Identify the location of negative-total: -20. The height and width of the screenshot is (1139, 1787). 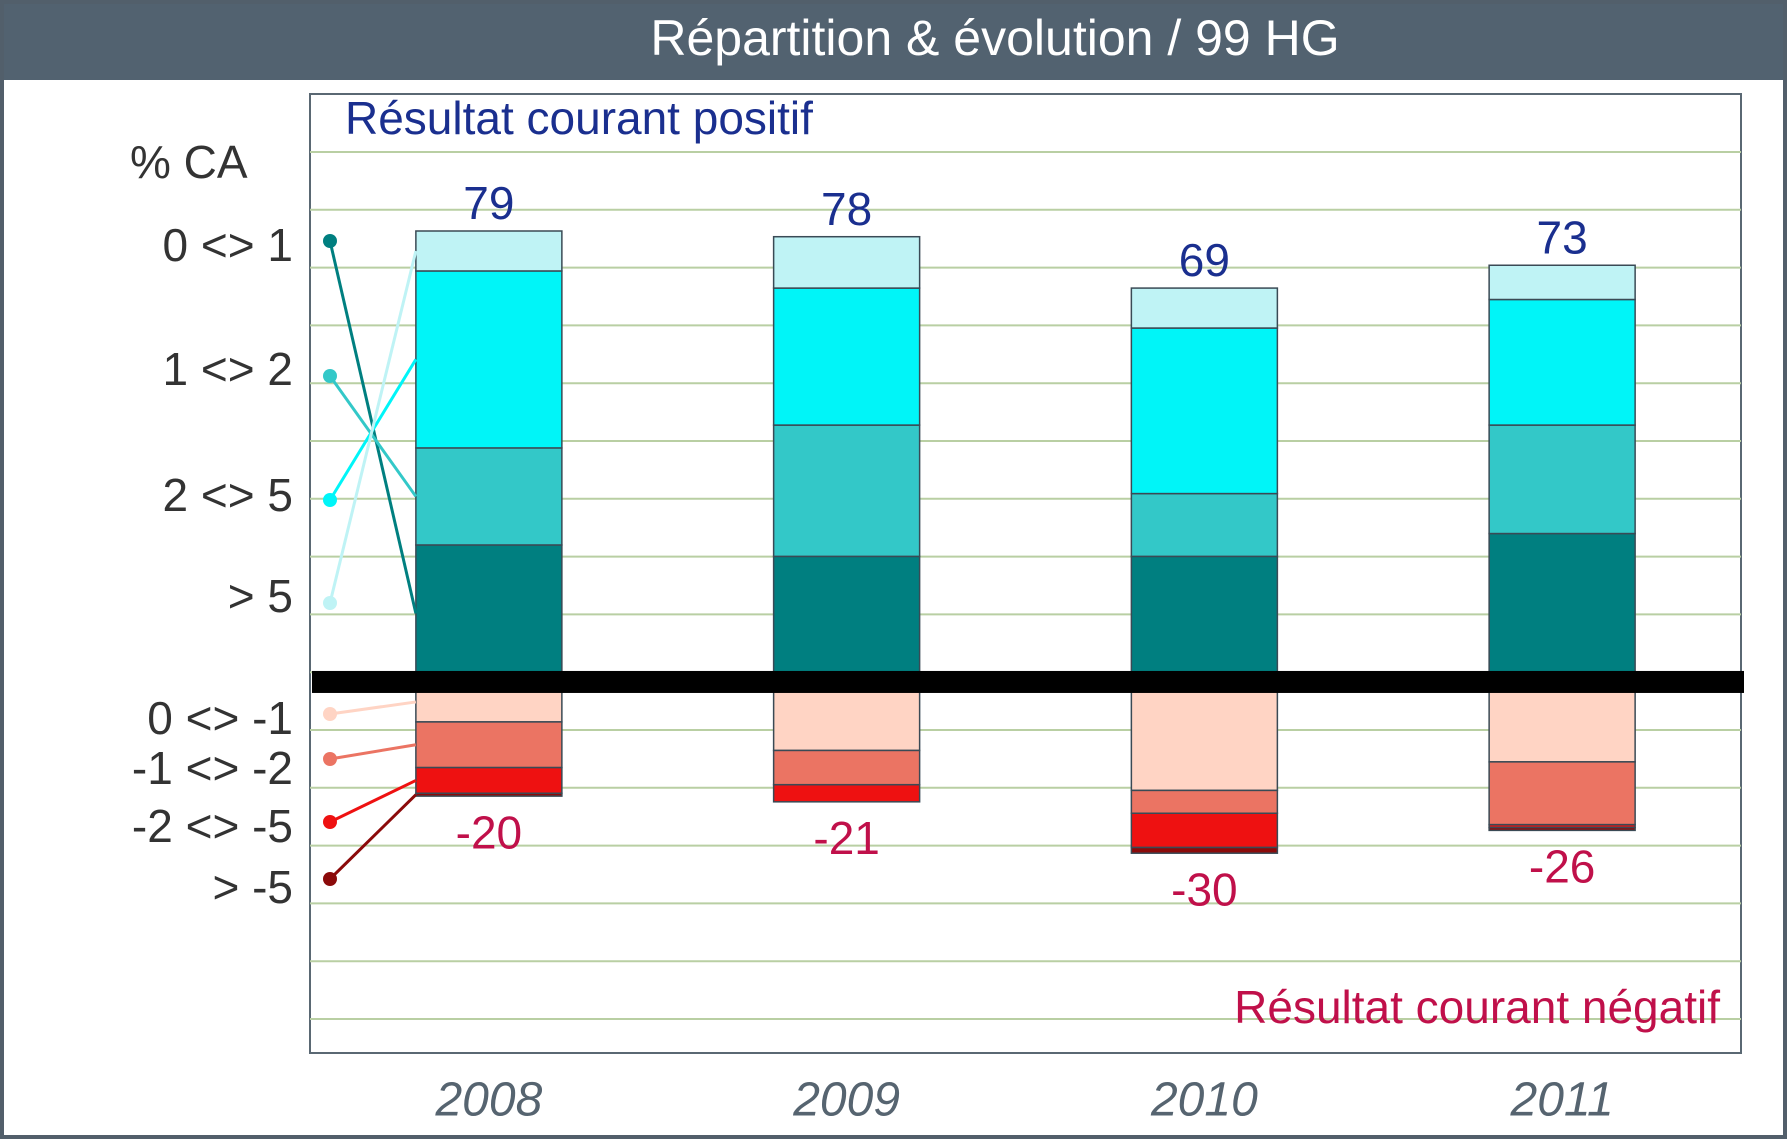
(489, 832).